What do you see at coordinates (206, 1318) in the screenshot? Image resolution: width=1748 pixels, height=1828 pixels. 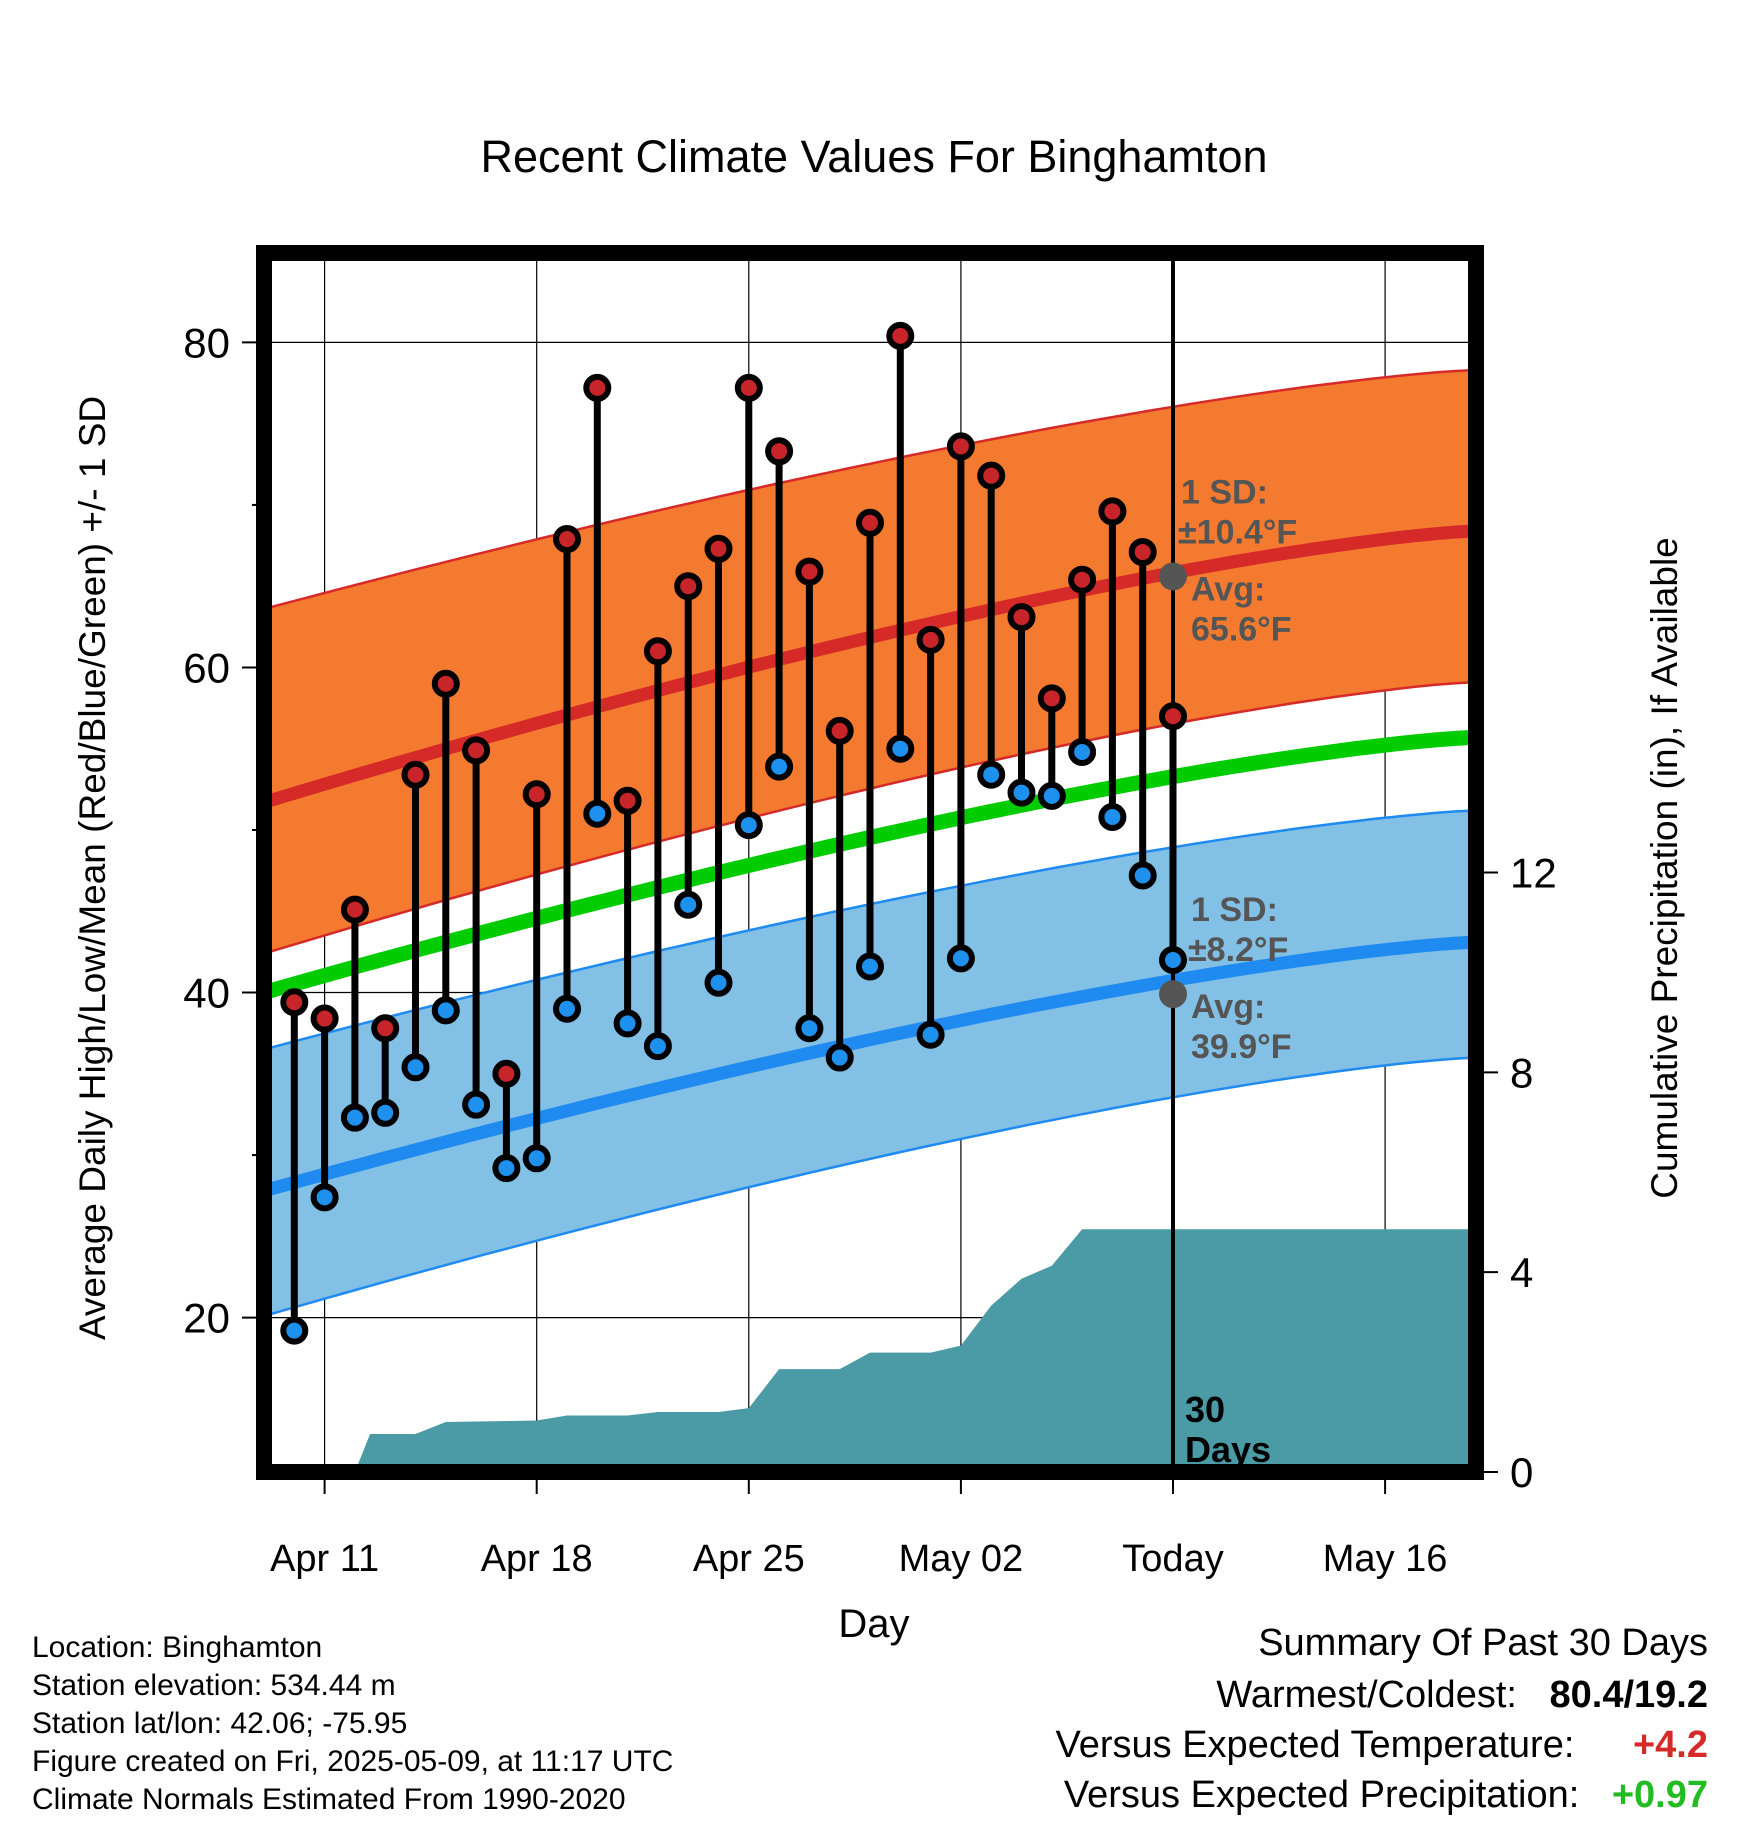 I see `y-tick-label: 20` at bounding box center [206, 1318].